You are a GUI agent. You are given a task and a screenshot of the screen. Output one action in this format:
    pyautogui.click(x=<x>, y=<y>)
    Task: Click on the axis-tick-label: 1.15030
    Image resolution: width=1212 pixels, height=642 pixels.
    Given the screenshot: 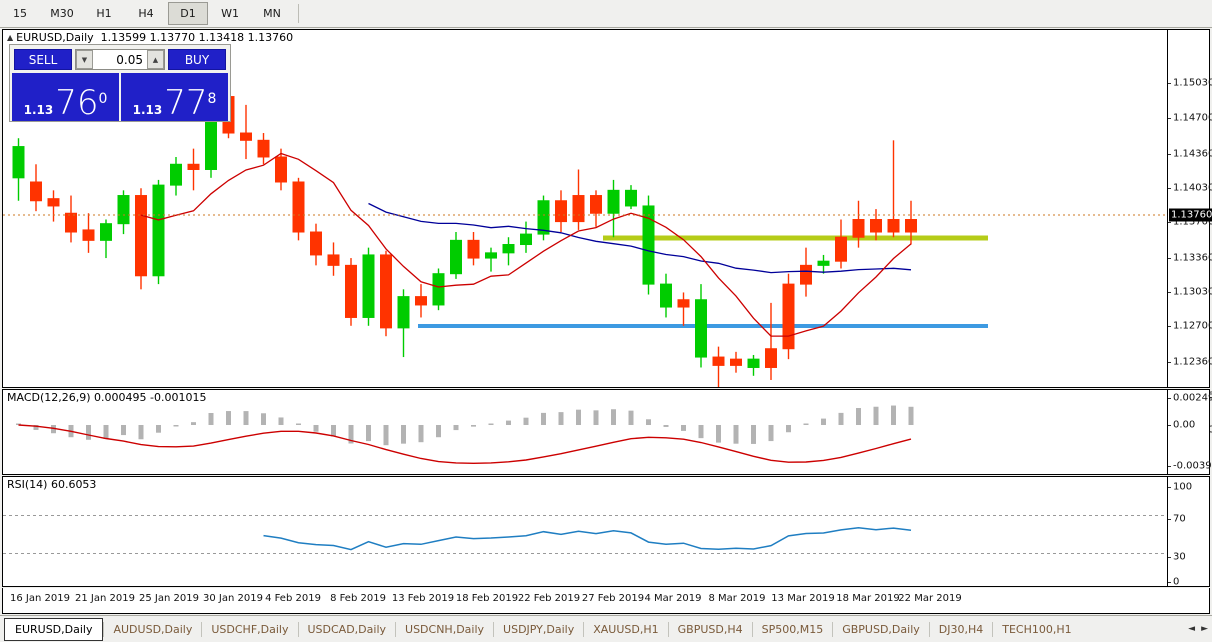 What is the action you would take?
    pyautogui.click(x=1192, y=83)
    